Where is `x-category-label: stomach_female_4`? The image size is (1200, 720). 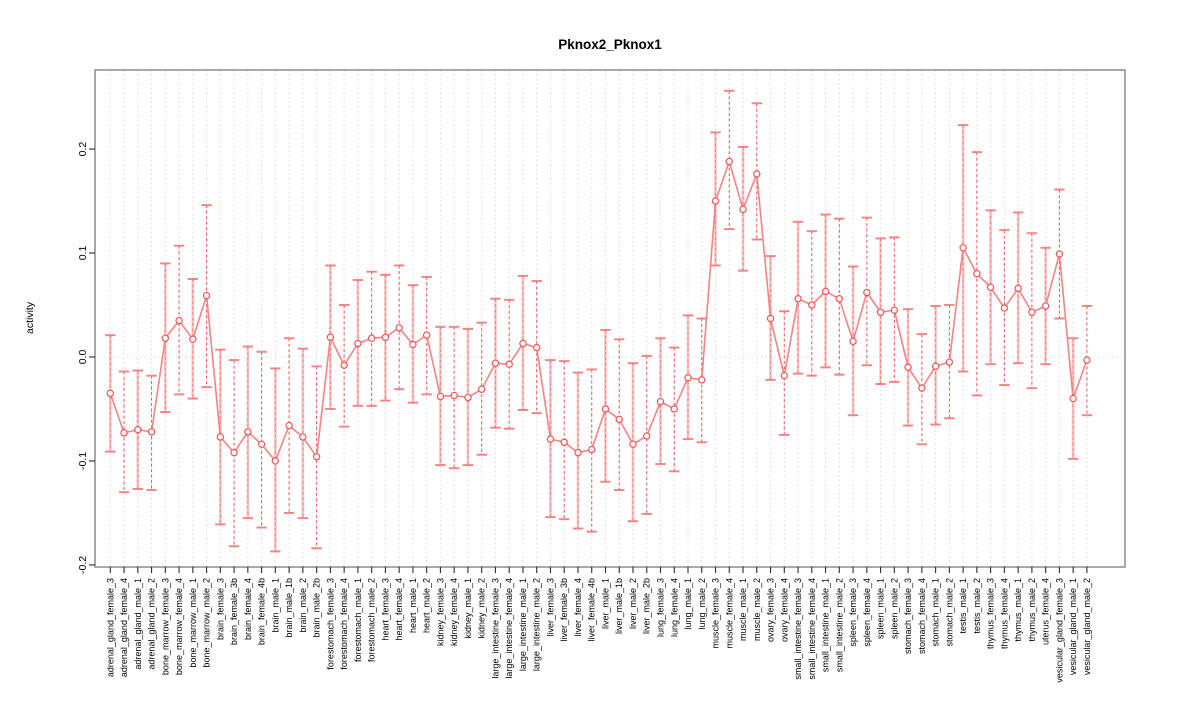
x-category-label: stomach_female_4 is located at coordinates (922, 616).